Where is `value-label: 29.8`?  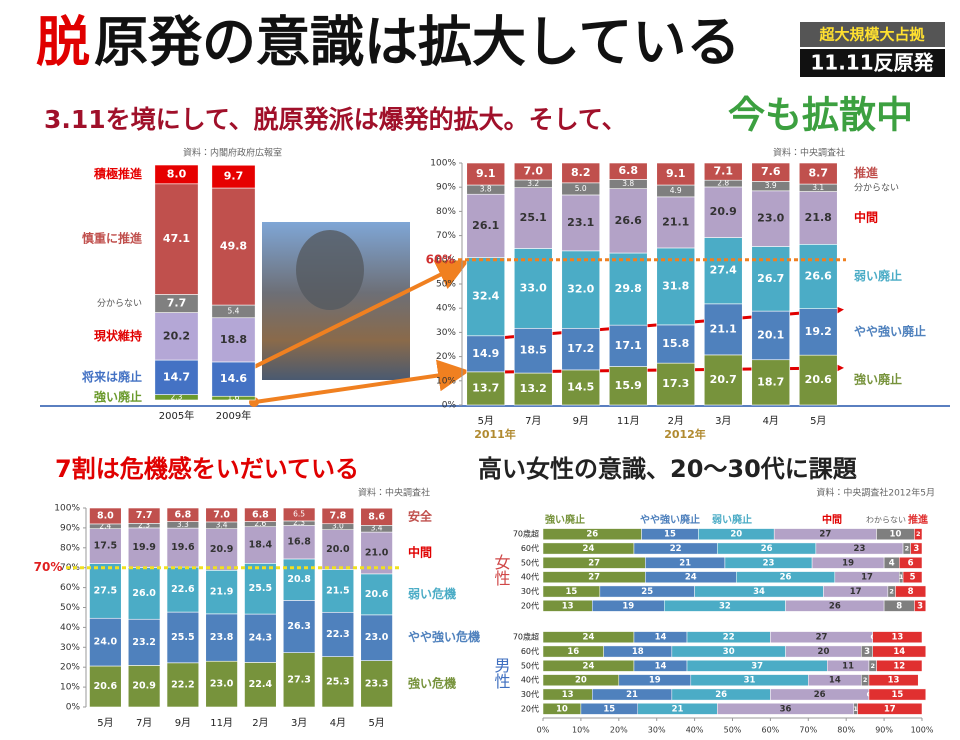 value-label: 29.8 is located at coordinates (628, 288).